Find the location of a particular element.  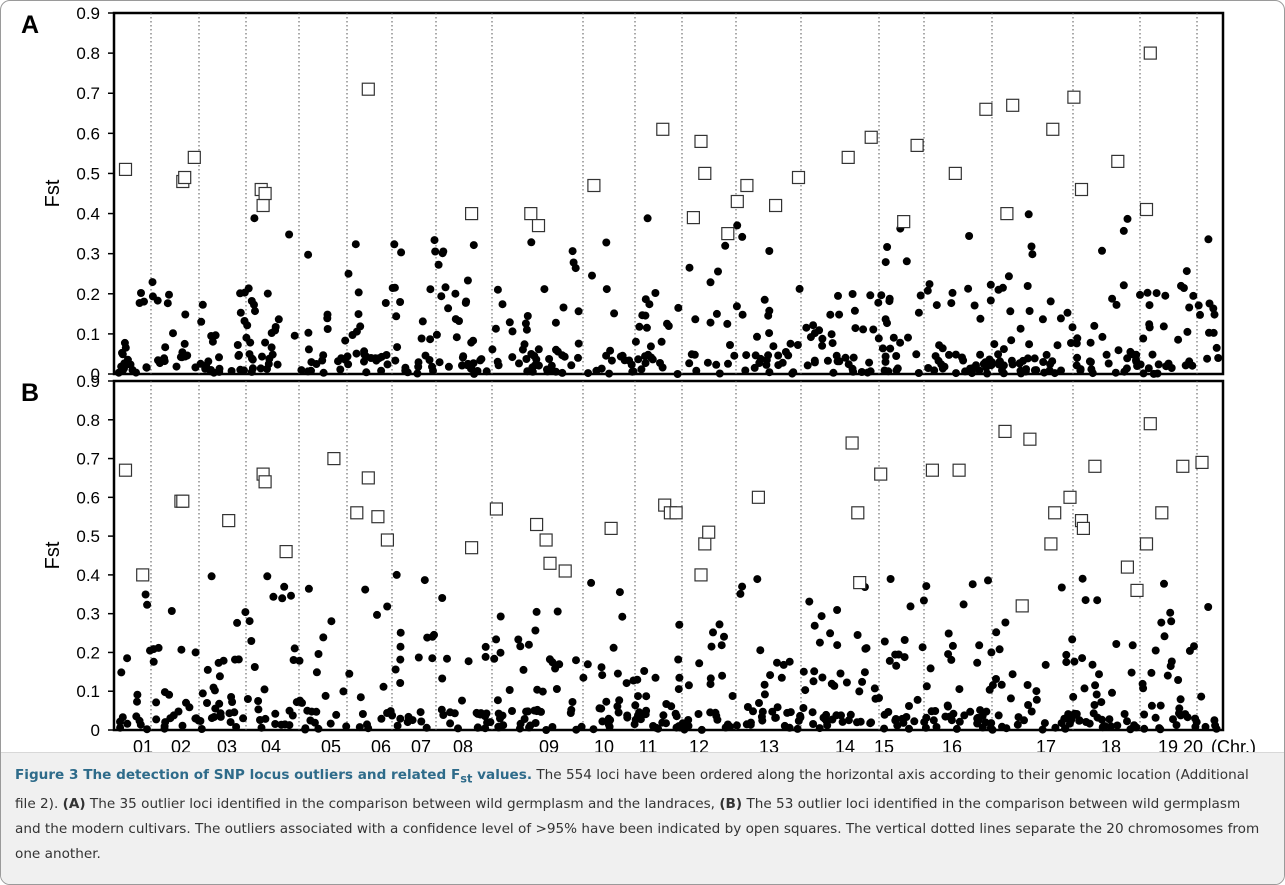

x-tick-label: 17 is located at coordinates (1046, 744).